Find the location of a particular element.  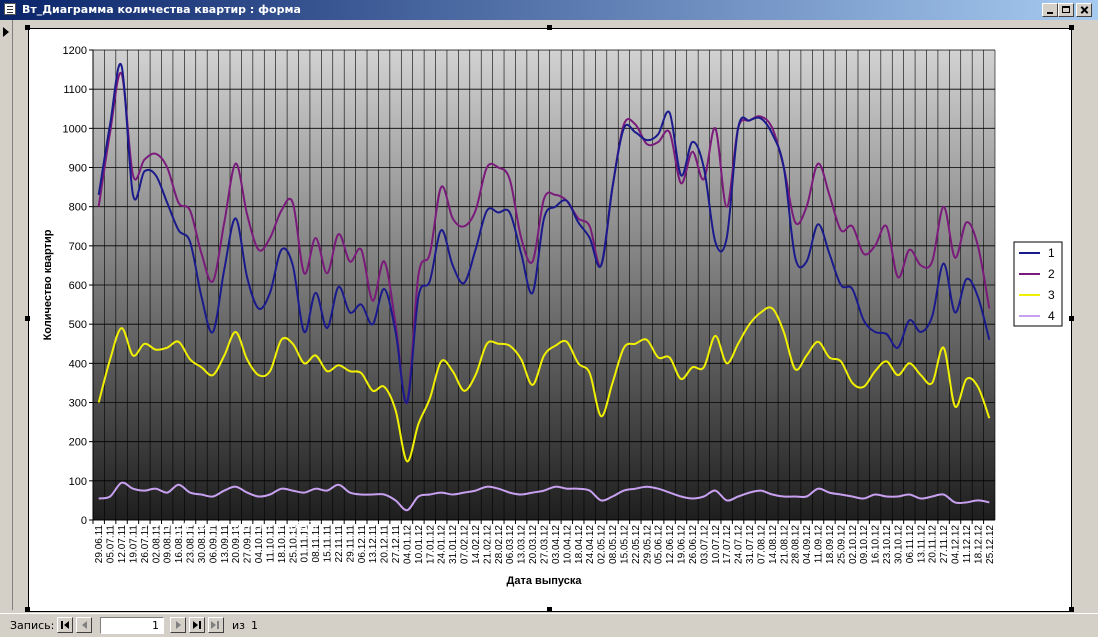

x-tick-label: 13.09.11 is located at coordinates (225, 544).